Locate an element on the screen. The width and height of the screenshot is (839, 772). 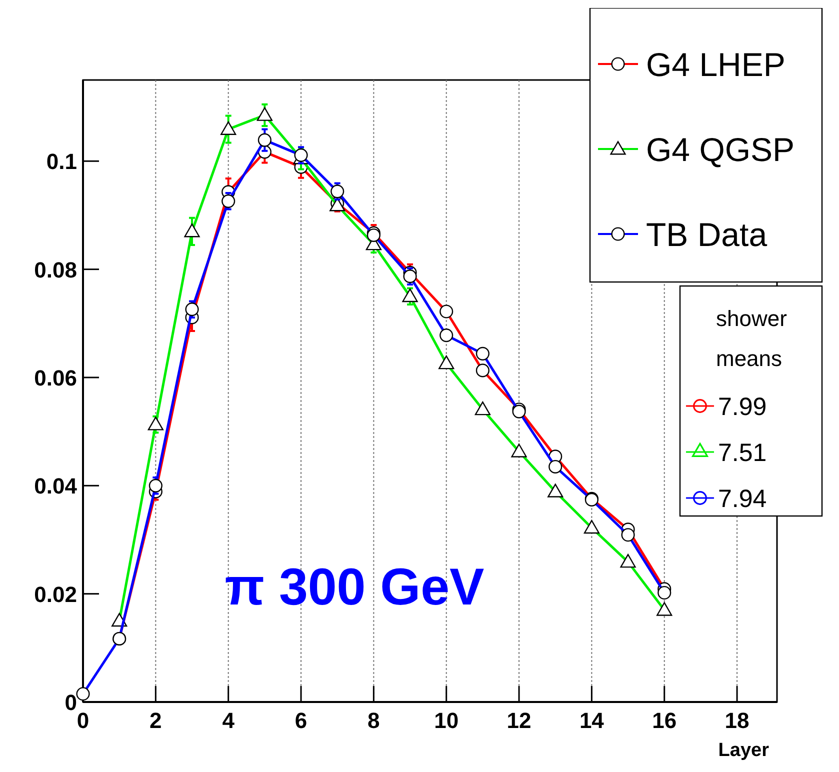
legend-label: TB Data is located at coordinates (707, 234).